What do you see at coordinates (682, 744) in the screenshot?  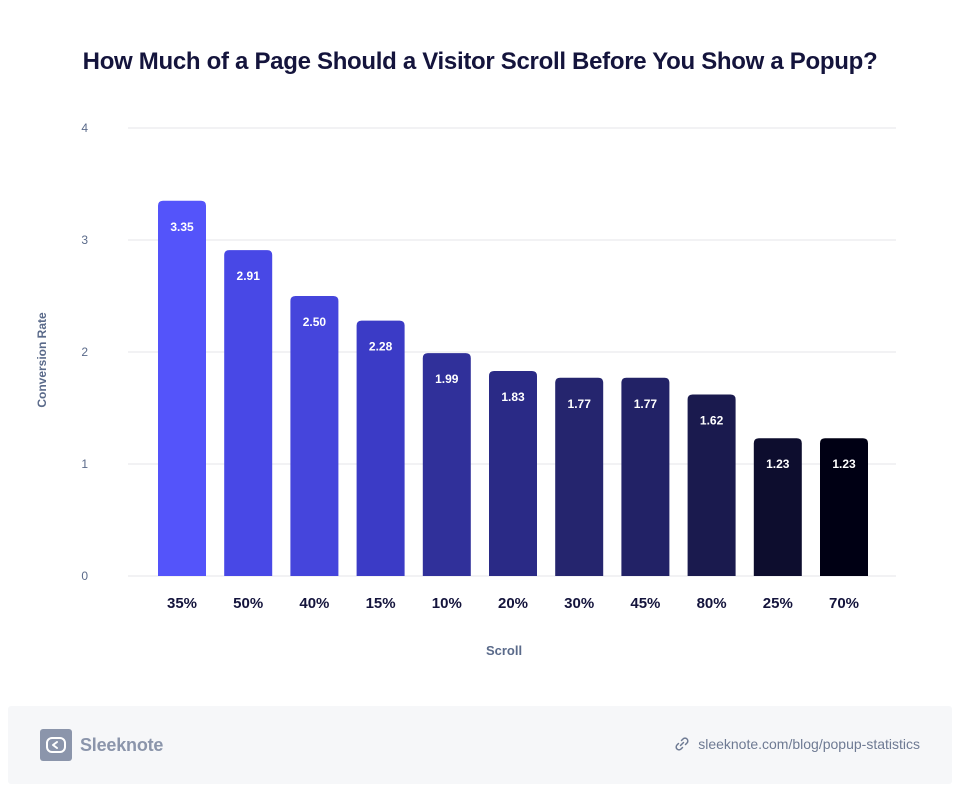 I see `link-icon` at bounding box center [682, 744].